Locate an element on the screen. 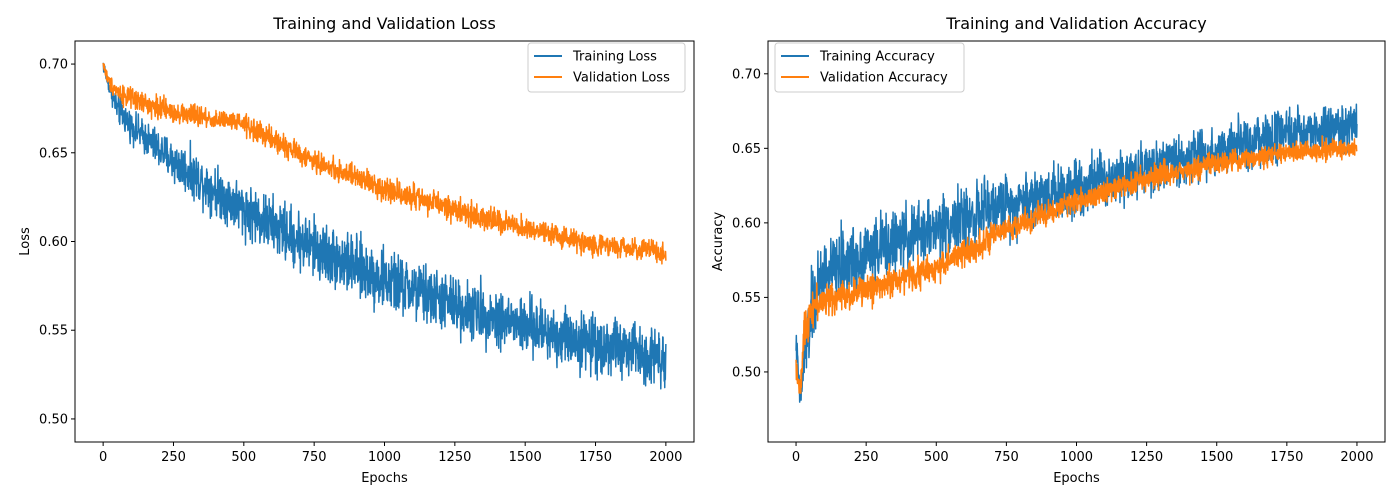 This screenshot has width=1400, height=504. legend: Training Loss Validation Loss is located at coordinates (606, 67).